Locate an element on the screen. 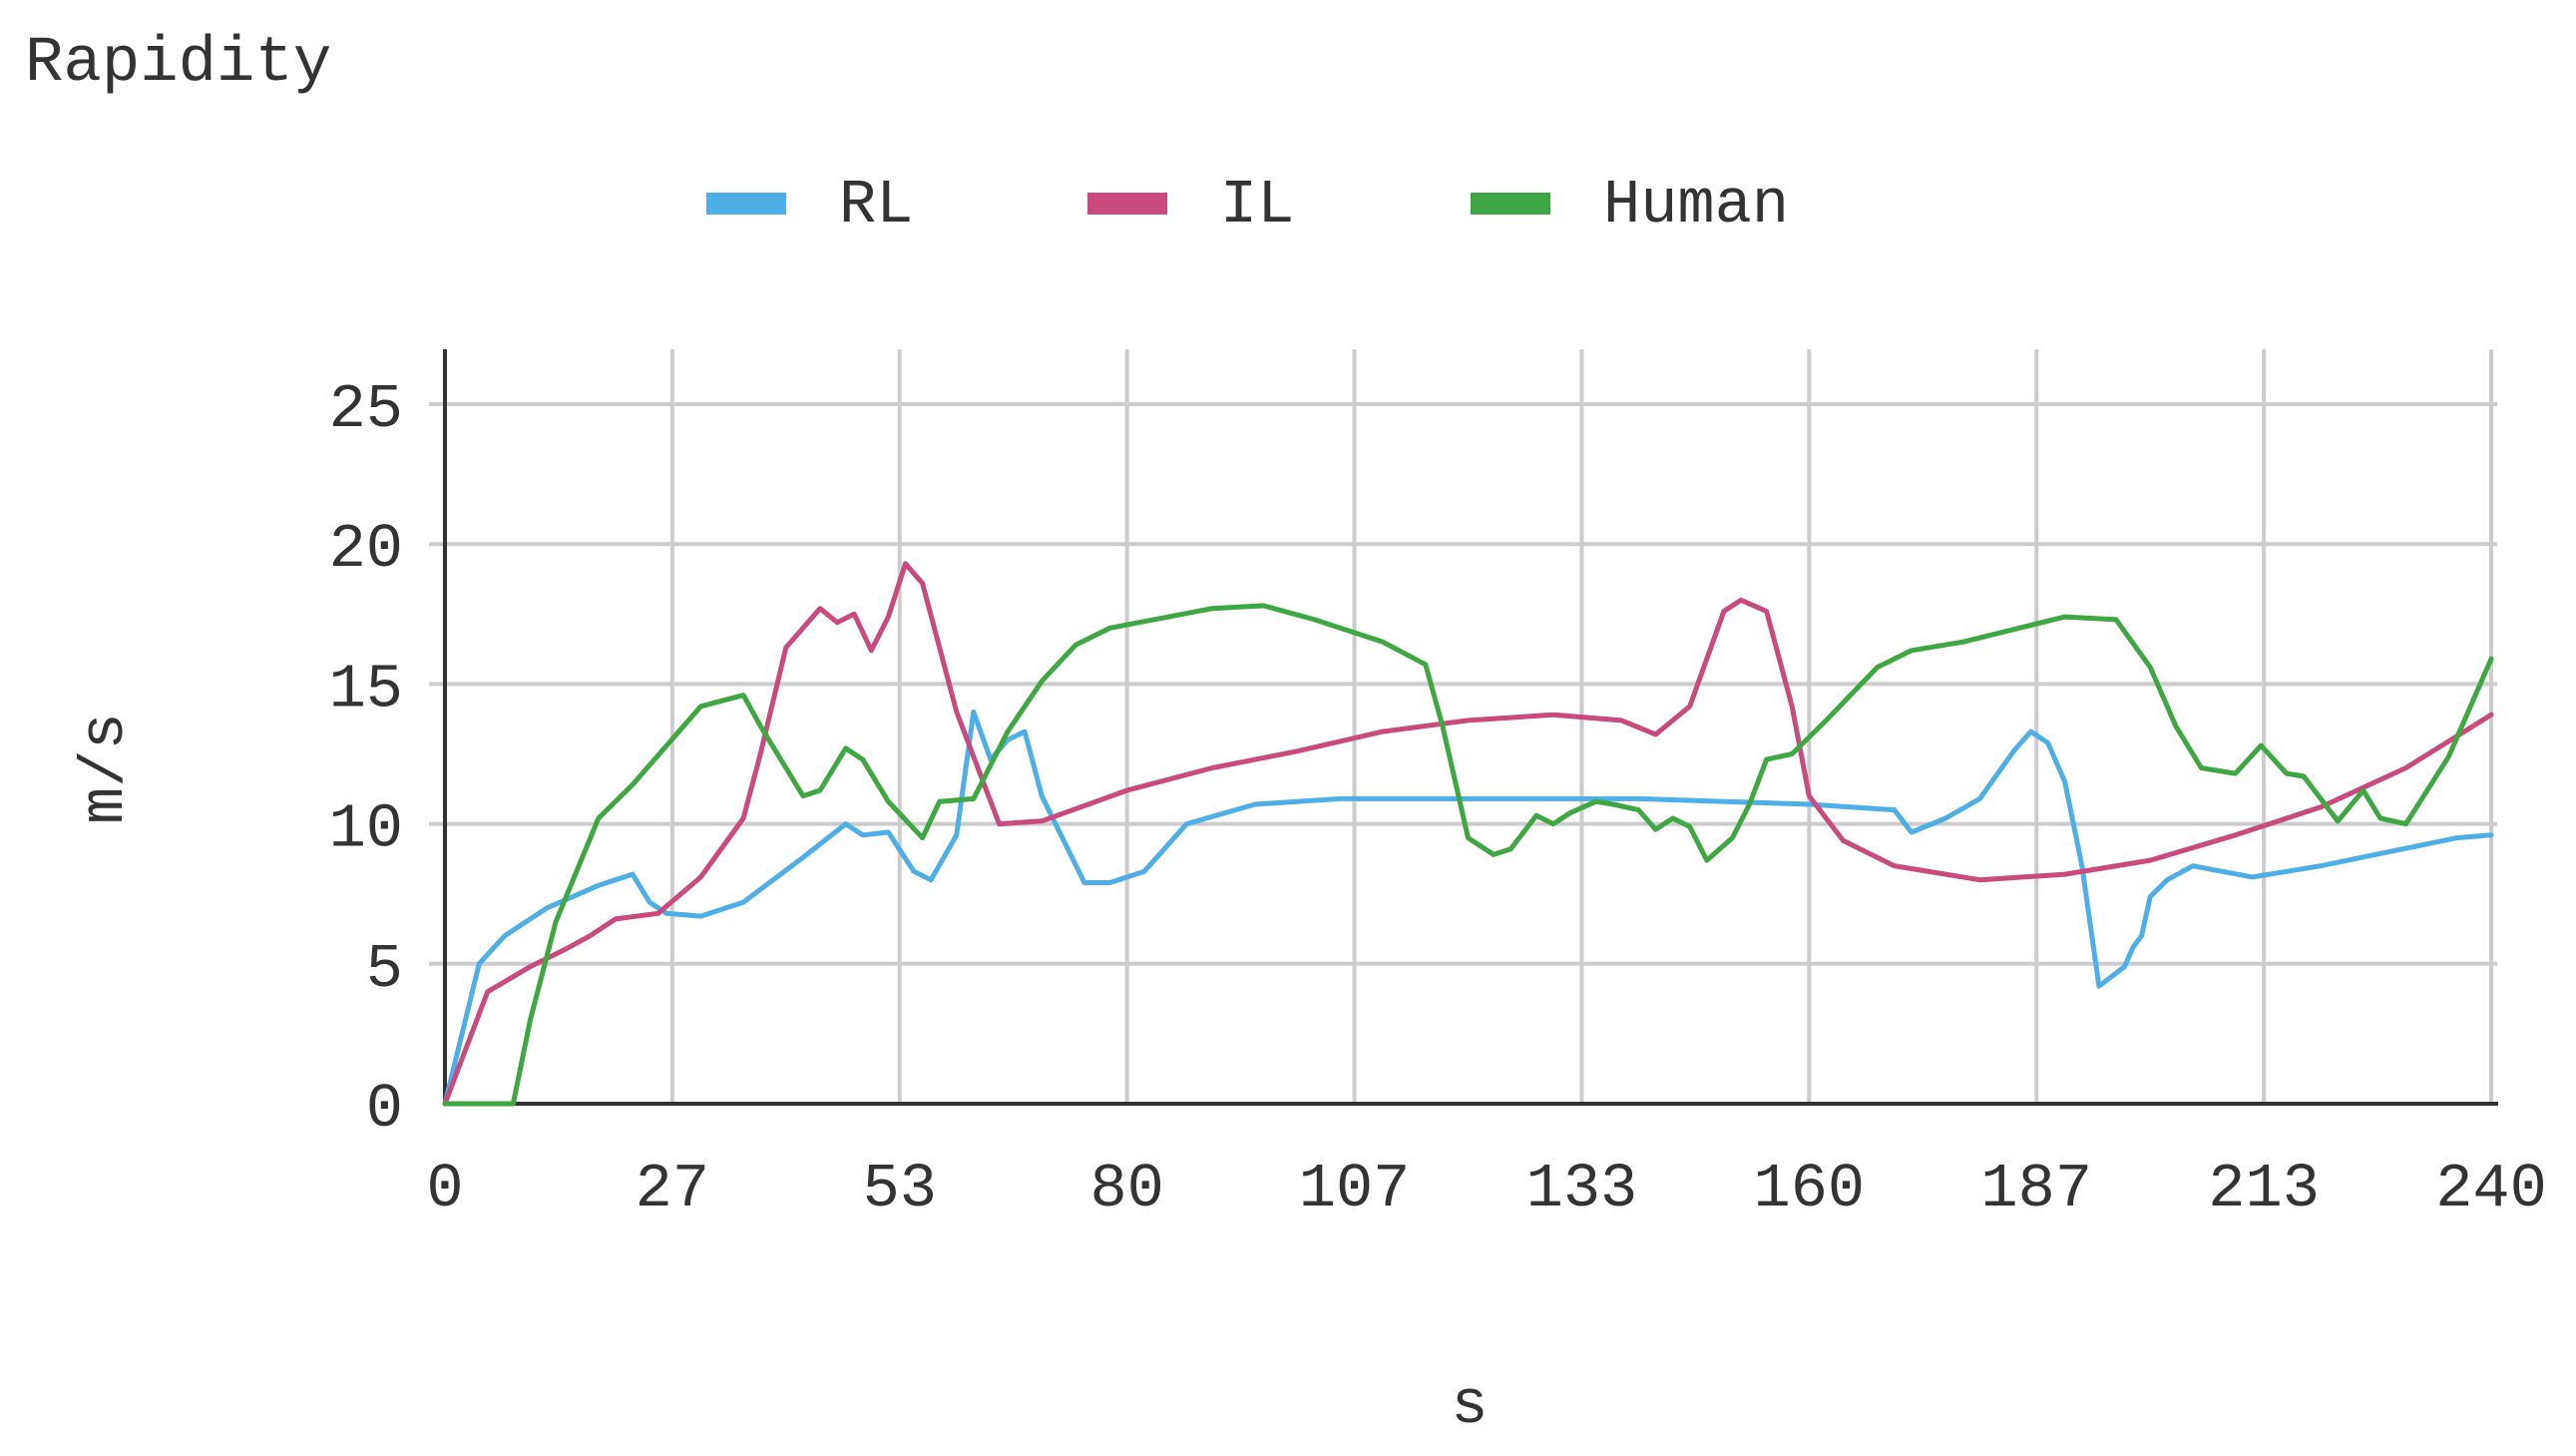 This screenshot has height=1456, width=2576. x-tick-label: 107 is located at coordinates (1355, 1189).